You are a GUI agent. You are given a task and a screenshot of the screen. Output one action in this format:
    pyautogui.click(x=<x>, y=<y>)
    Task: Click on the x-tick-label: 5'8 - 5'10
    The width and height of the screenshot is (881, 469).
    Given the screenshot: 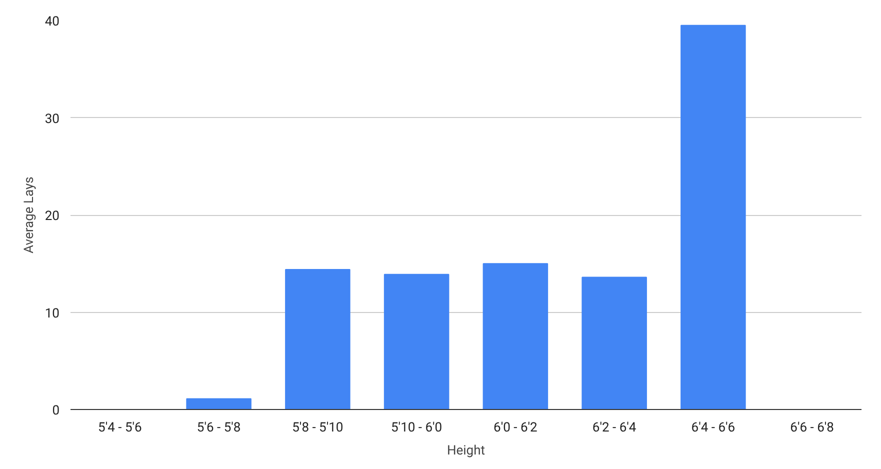 What is the action you would take?
    pyautogui.click(x=318, y=428)
    